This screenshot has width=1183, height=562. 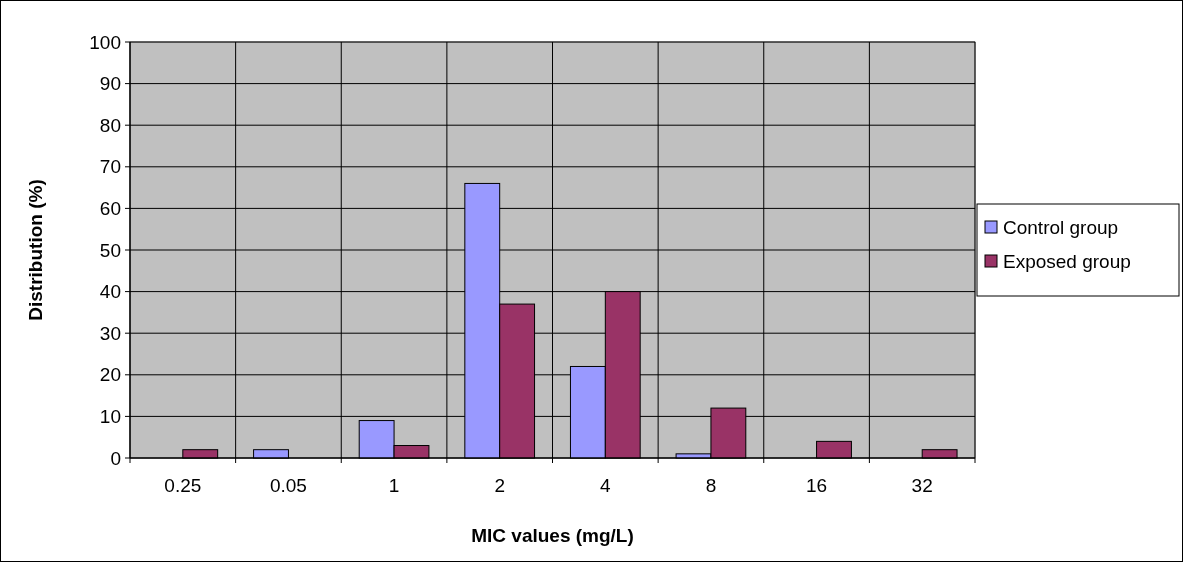 I want to click on x-tick-label: 0.25, so click(x=183, y=485).